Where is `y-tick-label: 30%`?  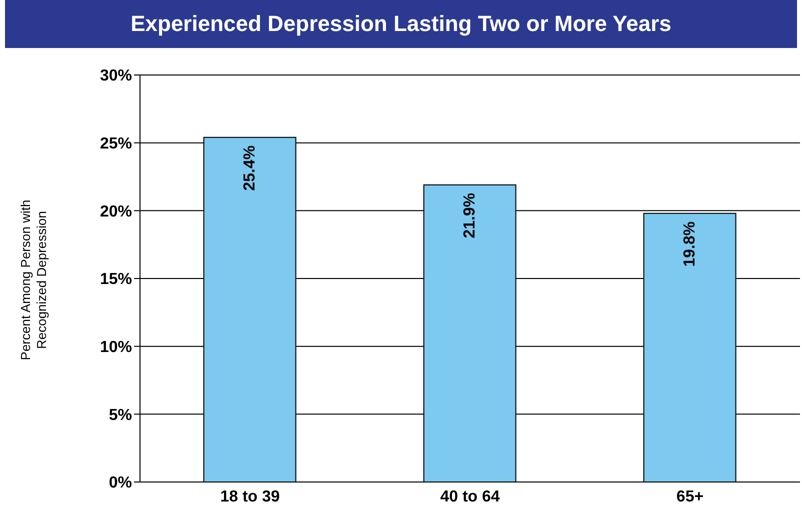 y-tick-label: 30% is located at coordinates (116, 76).